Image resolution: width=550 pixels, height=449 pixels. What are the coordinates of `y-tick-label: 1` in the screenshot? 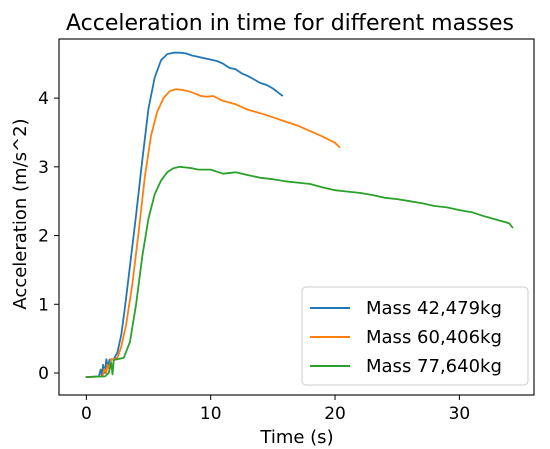 It's located at (43, 305).